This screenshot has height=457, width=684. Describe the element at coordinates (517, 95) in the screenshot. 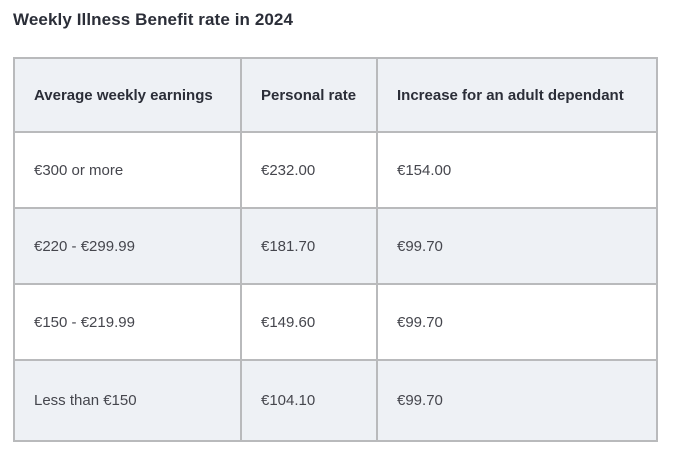

I see `column-header-increase-adult-dependant: Increase for an adult dependant` at that location.